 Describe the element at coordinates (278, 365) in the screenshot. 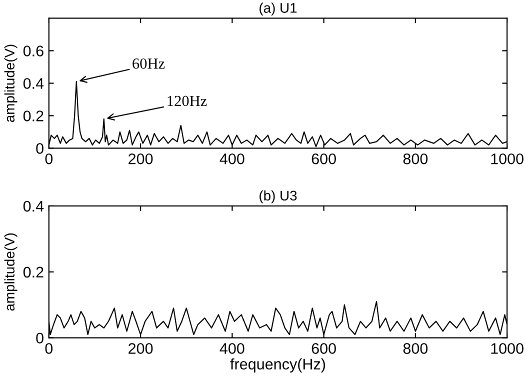

I see `x-axis-title: frequency(Hz)` at that location.